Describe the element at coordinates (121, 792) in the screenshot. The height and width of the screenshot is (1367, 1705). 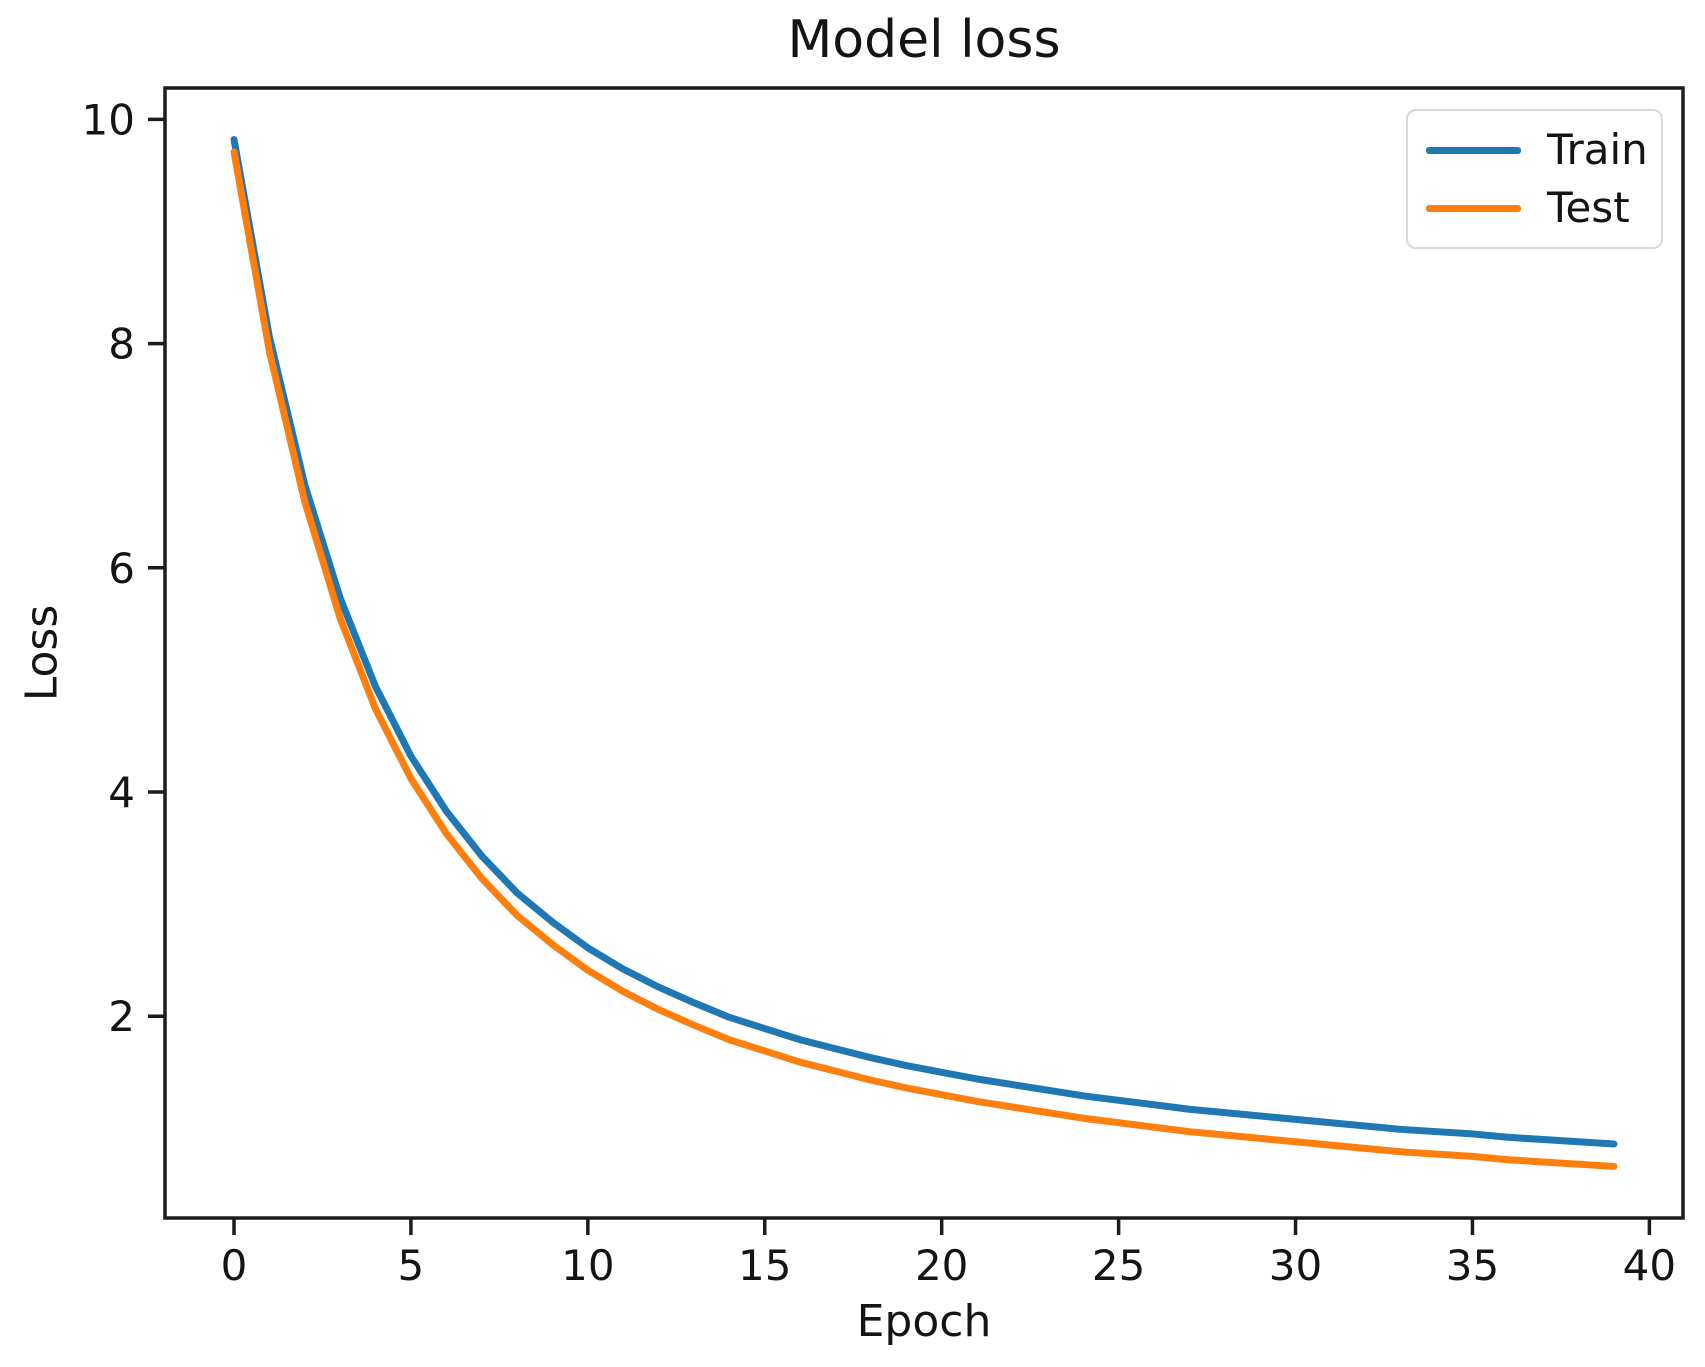
I see `y-tick-label: 4` at that location.